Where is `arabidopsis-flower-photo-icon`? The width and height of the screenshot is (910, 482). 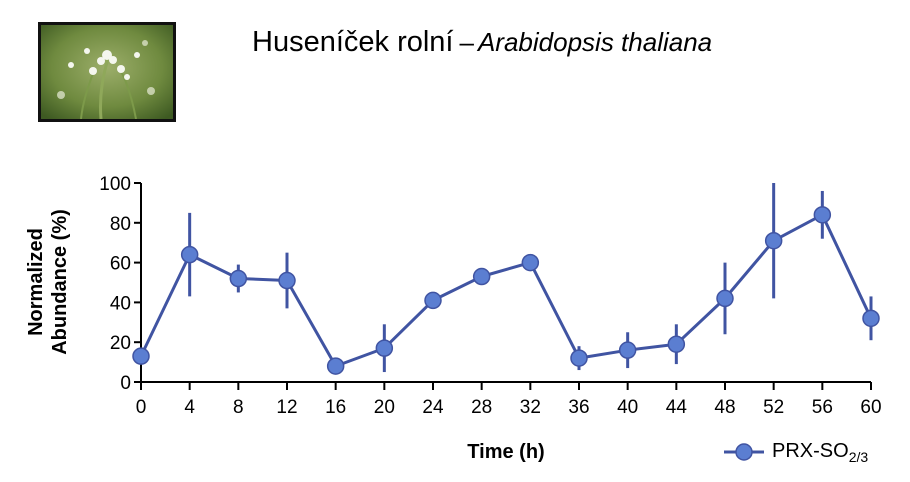
arabidopsis-flower-photo-icon is located at coordinates (107, 72).